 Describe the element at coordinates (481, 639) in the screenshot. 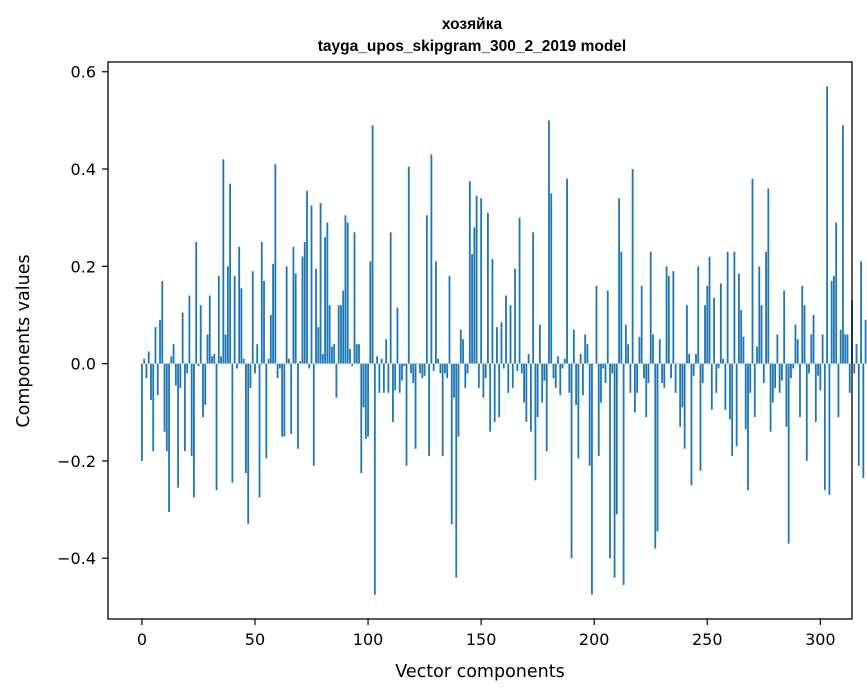

I see `x-tick-label-150: 150` at that location.